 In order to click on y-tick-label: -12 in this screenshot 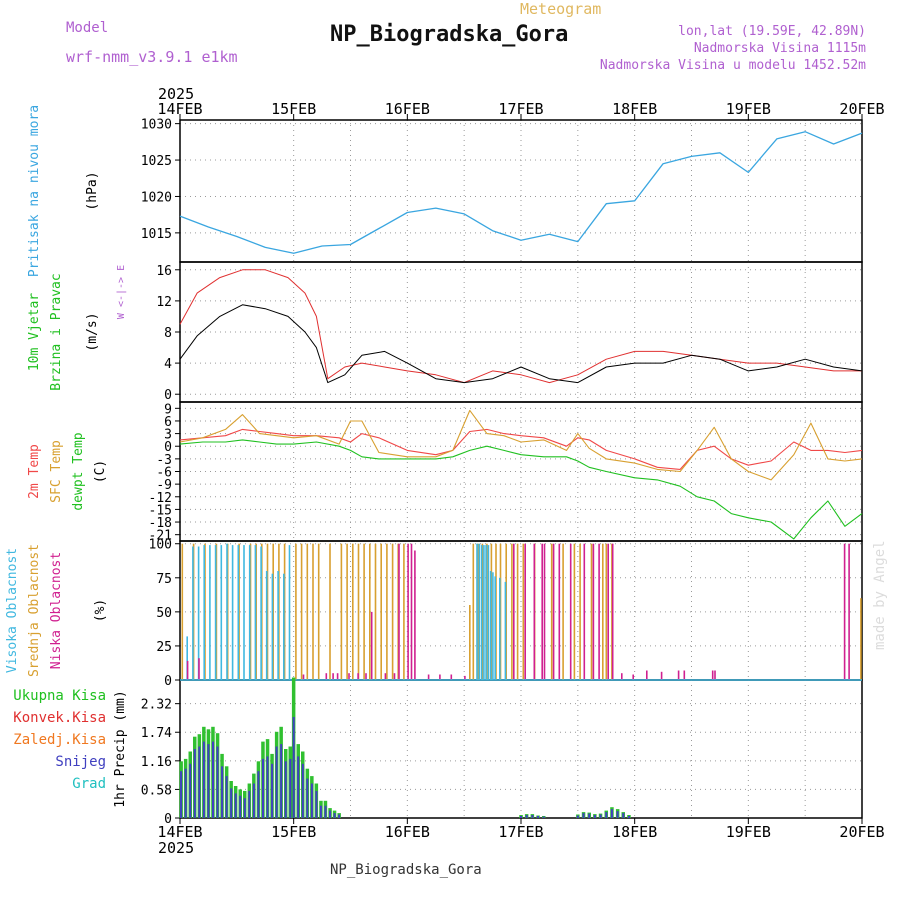, I will do `click(160, 498)`.